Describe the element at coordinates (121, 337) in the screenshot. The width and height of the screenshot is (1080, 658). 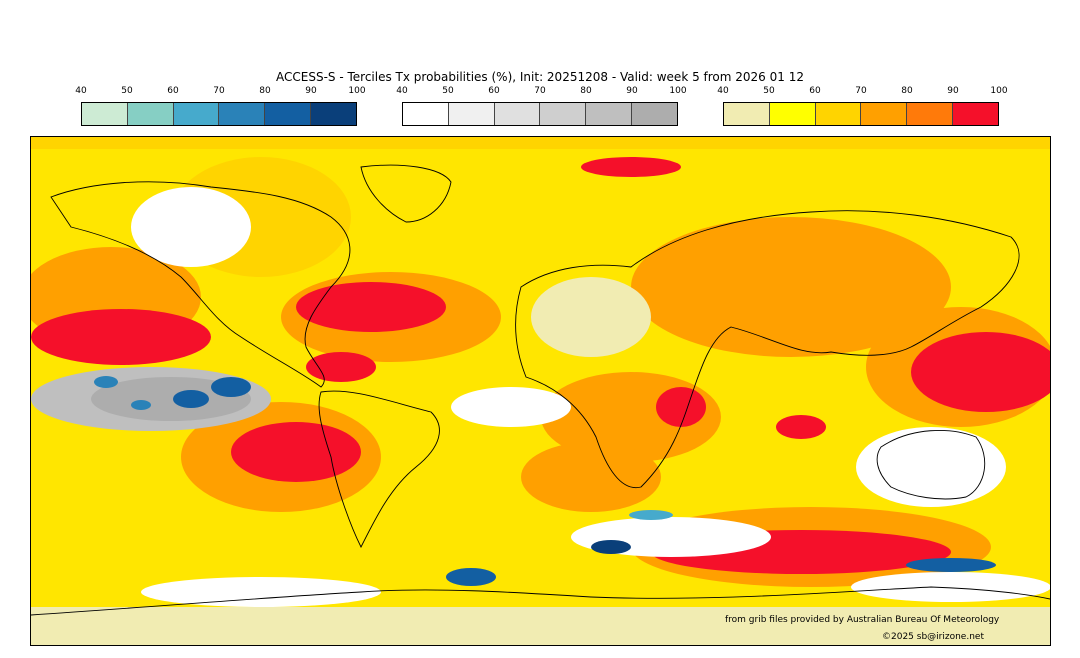
I see `region-red-epac` at that location.